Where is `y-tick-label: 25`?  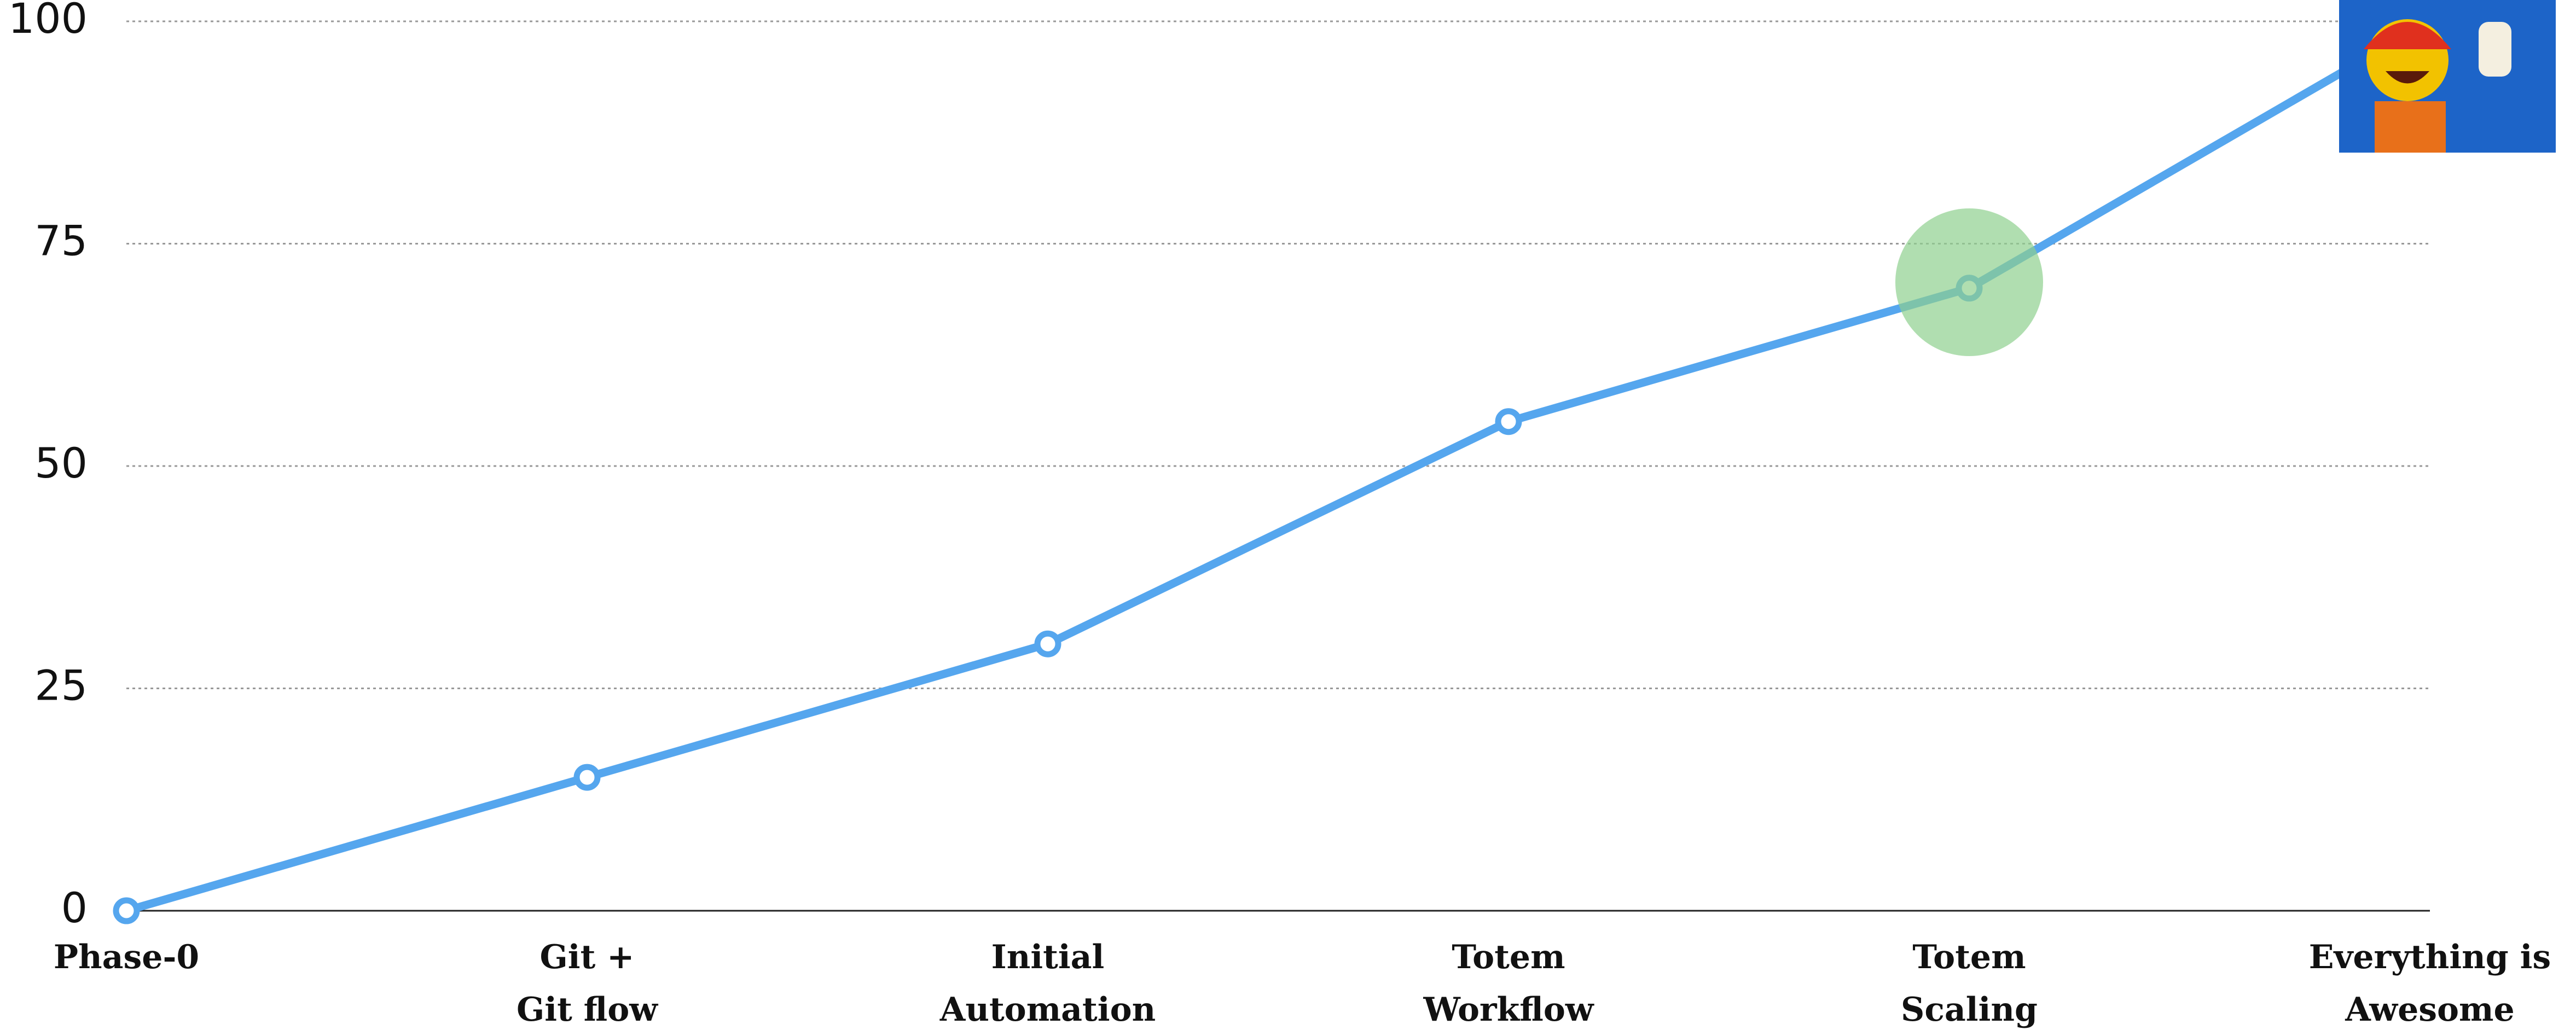 y-tick-label: 25 is located at coordinates (61, 685).